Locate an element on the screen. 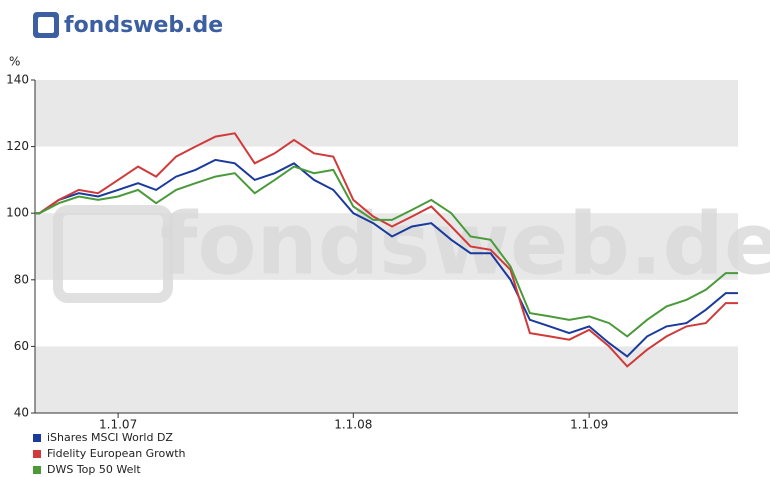 This screenshot has width=770, height=477. logo: fondsweb.de is located at coordinates (128, 25).